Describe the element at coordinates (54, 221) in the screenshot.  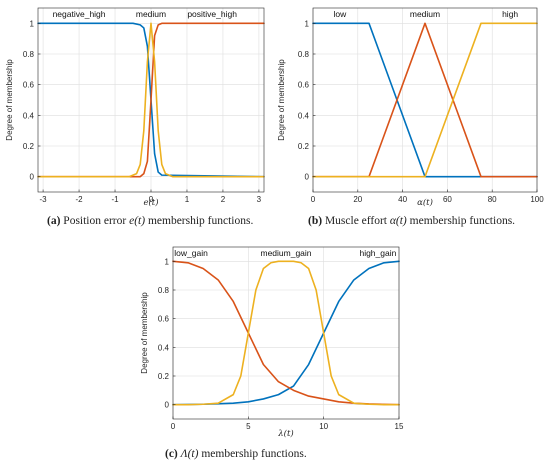
I see `caption-a-tag: (a)` at that location.